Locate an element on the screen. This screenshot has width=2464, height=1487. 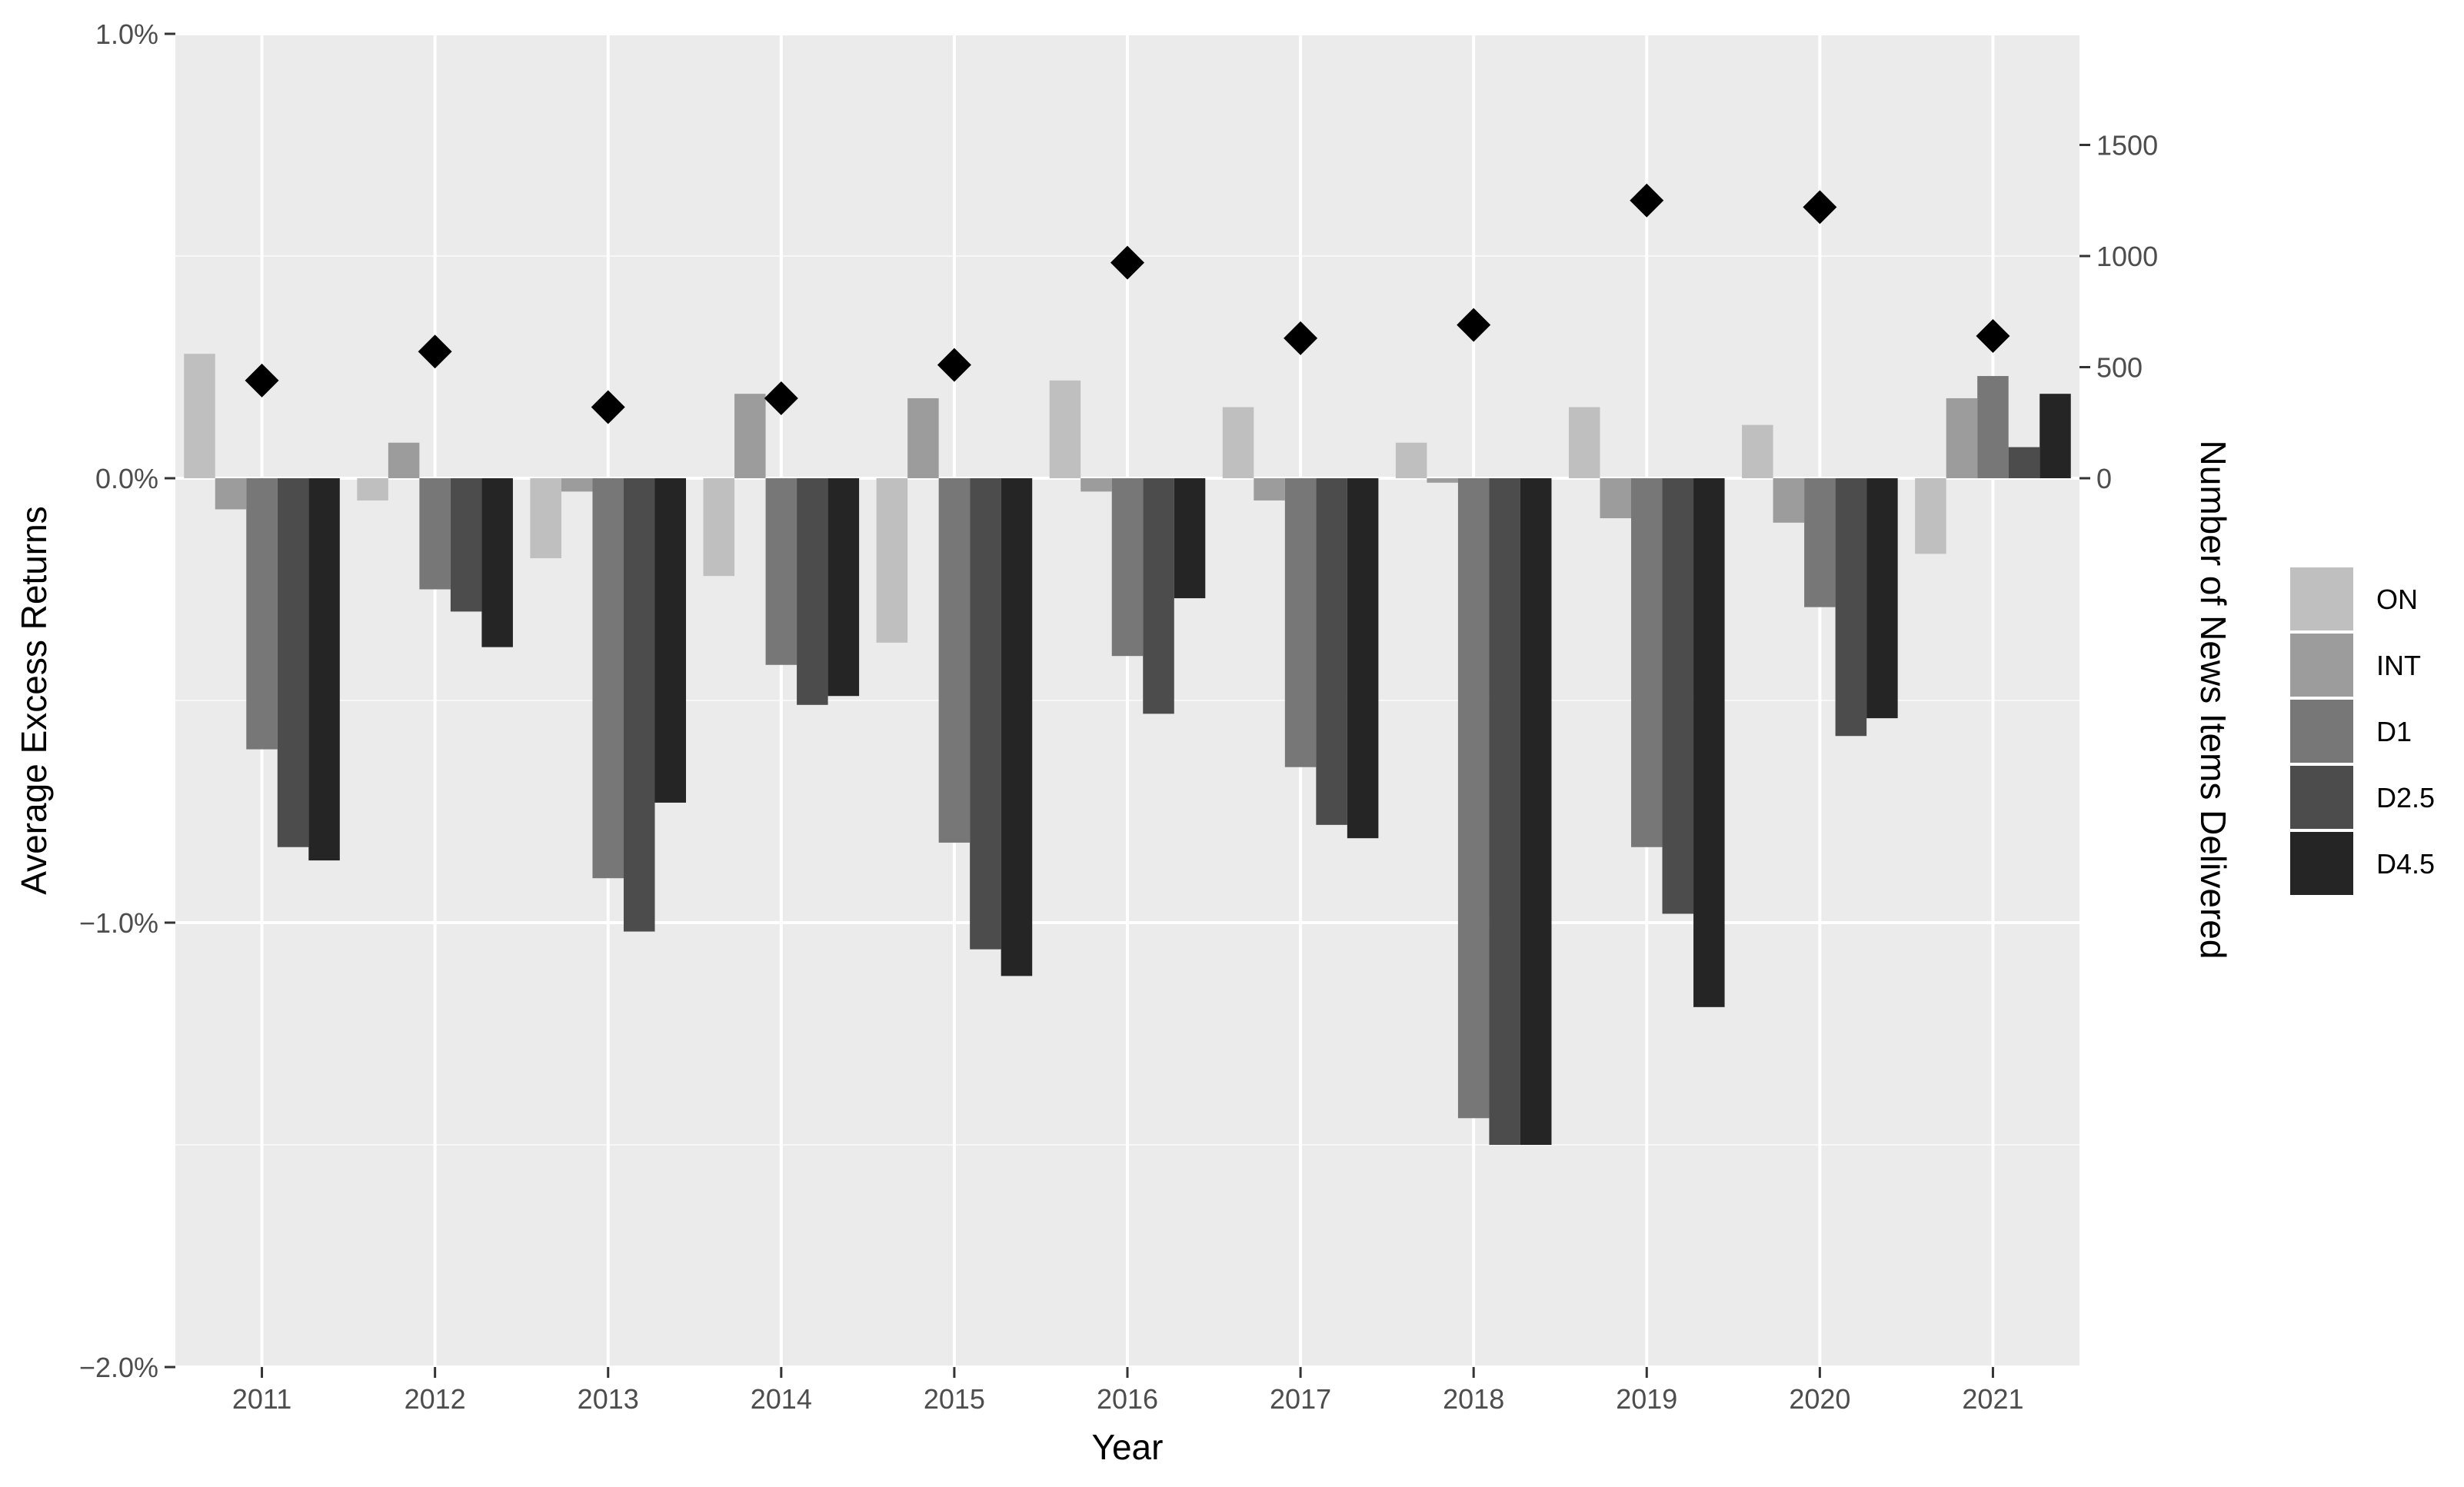
bar-d4-5-2011 is located at coordinates (324, 669).